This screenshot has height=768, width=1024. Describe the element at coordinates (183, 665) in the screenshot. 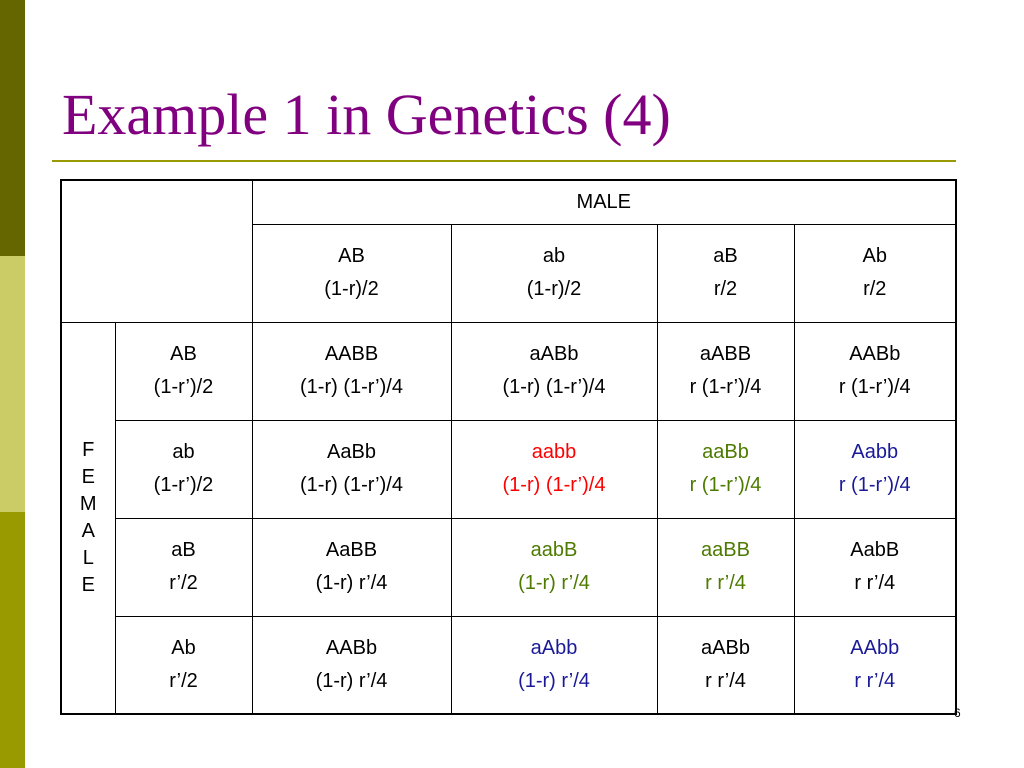

I see `female-gamete-header: Ab r’/2` at that location.